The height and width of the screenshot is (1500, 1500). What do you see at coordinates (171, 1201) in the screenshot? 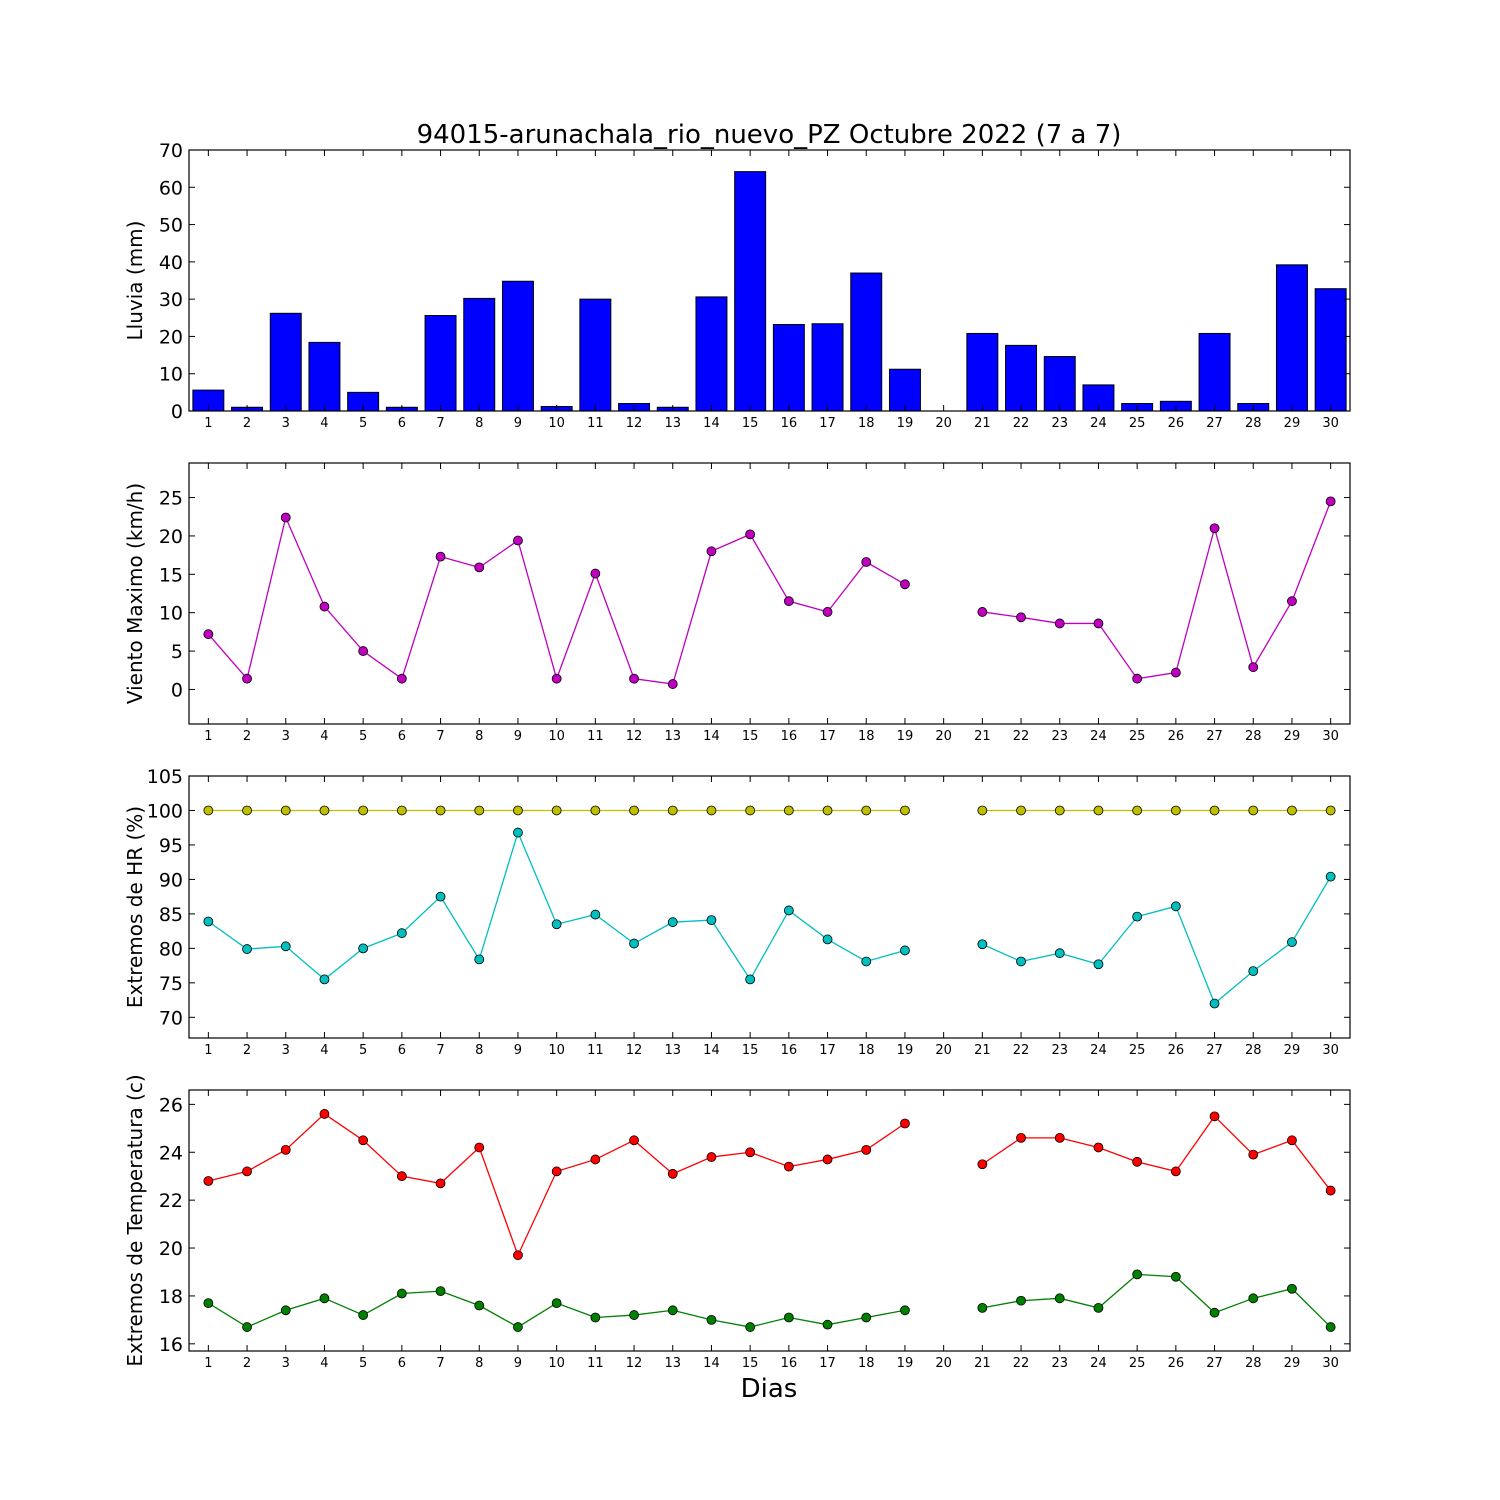
I see `y-tick-label: 22` at bounding box center [171, 1201].